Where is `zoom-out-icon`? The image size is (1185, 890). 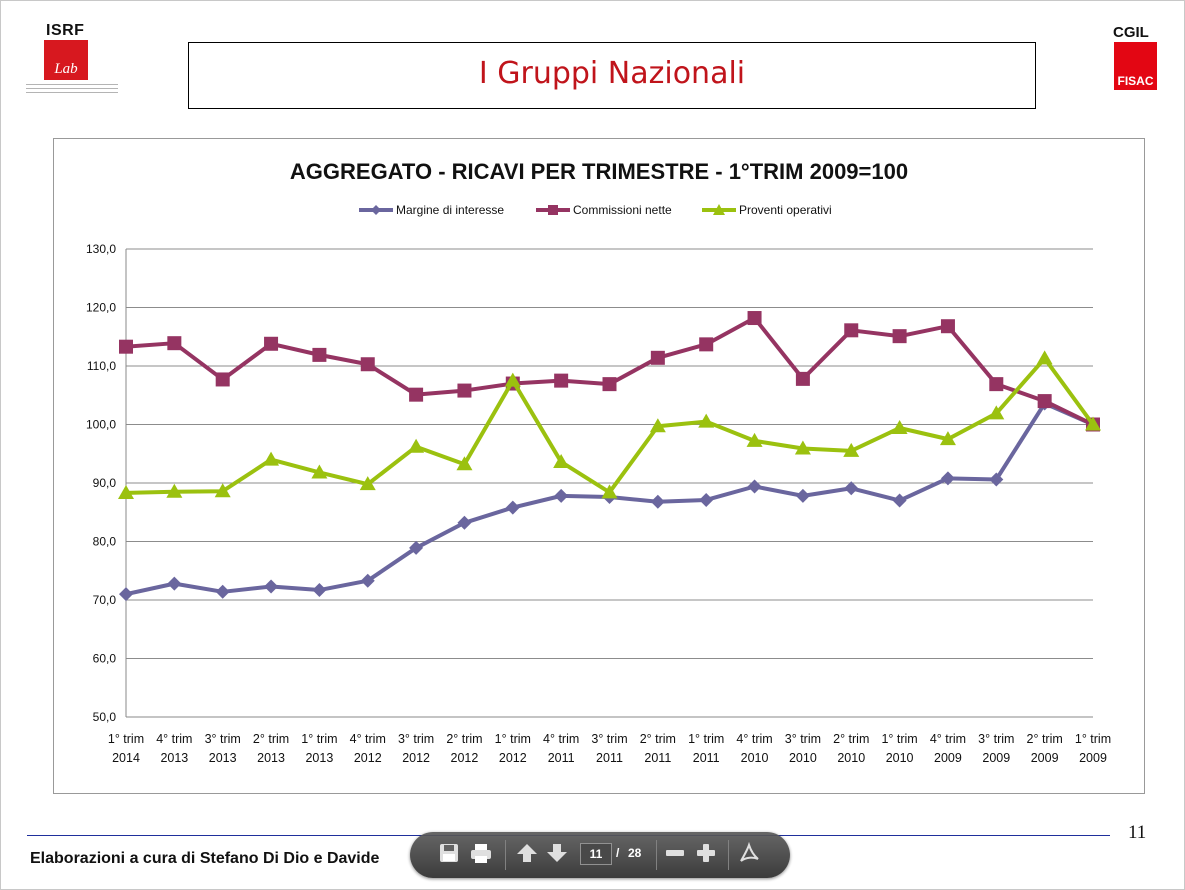
zoom-out-icon is located at coordinates (675, 855).